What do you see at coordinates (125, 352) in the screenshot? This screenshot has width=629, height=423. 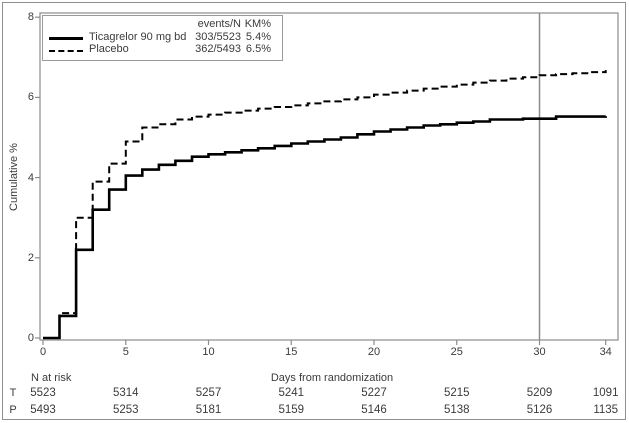 I see `x-tick-label: 5` at bounding box center [125, 352].